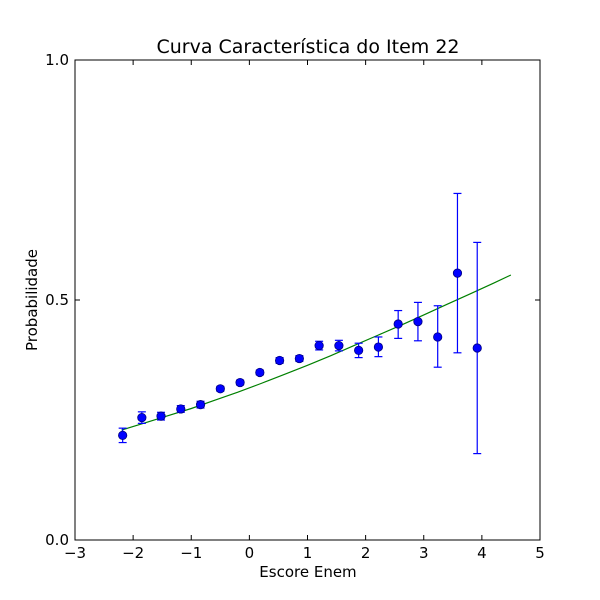  What do you see at coordinates (424, 553) in the screenshot?
I see `x-tick-label: 3` at bounding box center [424, 553].